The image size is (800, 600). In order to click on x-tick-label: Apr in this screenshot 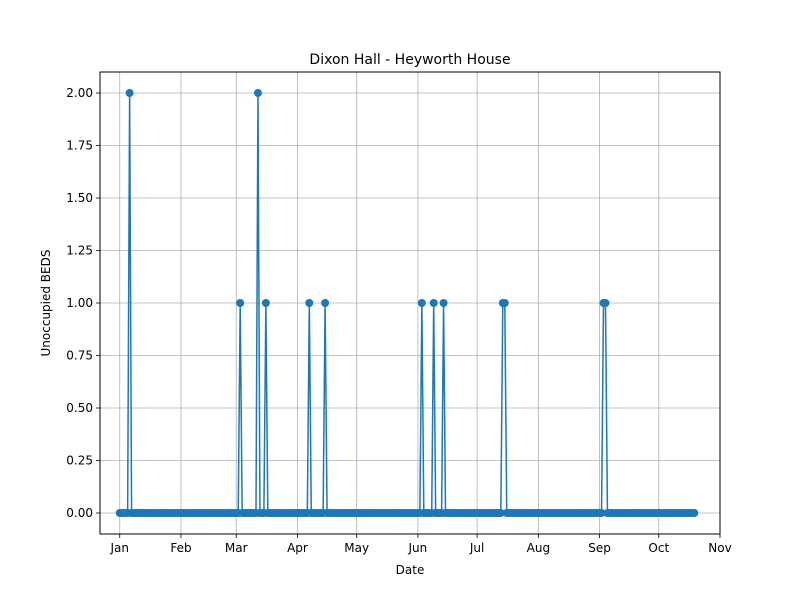, I will do `click(297, 548)`.